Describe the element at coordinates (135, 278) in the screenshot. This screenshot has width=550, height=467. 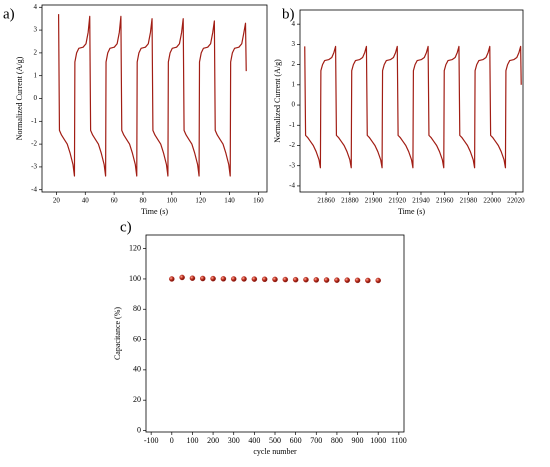
I see `y-tick-label: 100` at that location.